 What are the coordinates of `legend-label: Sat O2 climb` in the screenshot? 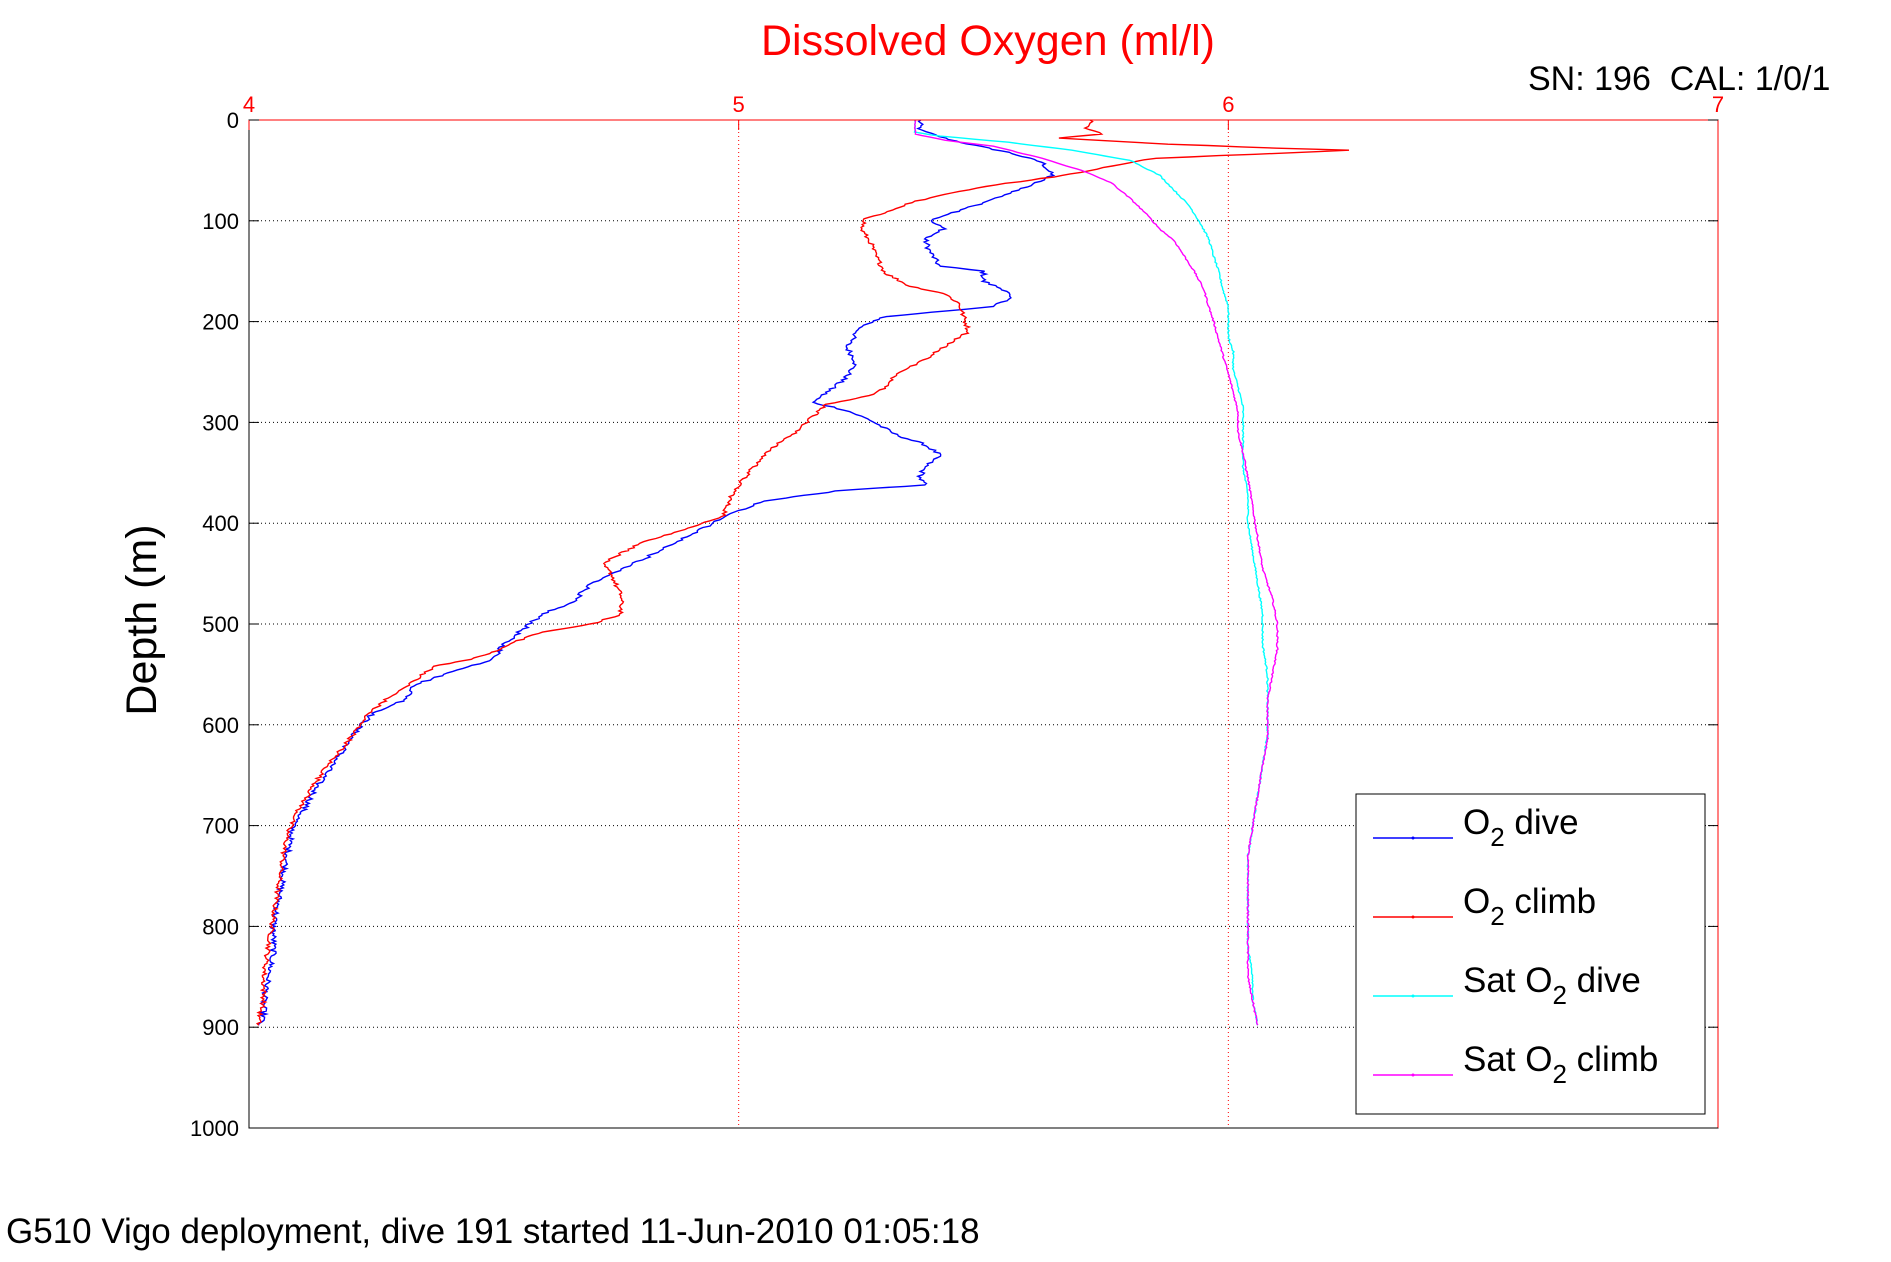 It's located at (1560, 1064).